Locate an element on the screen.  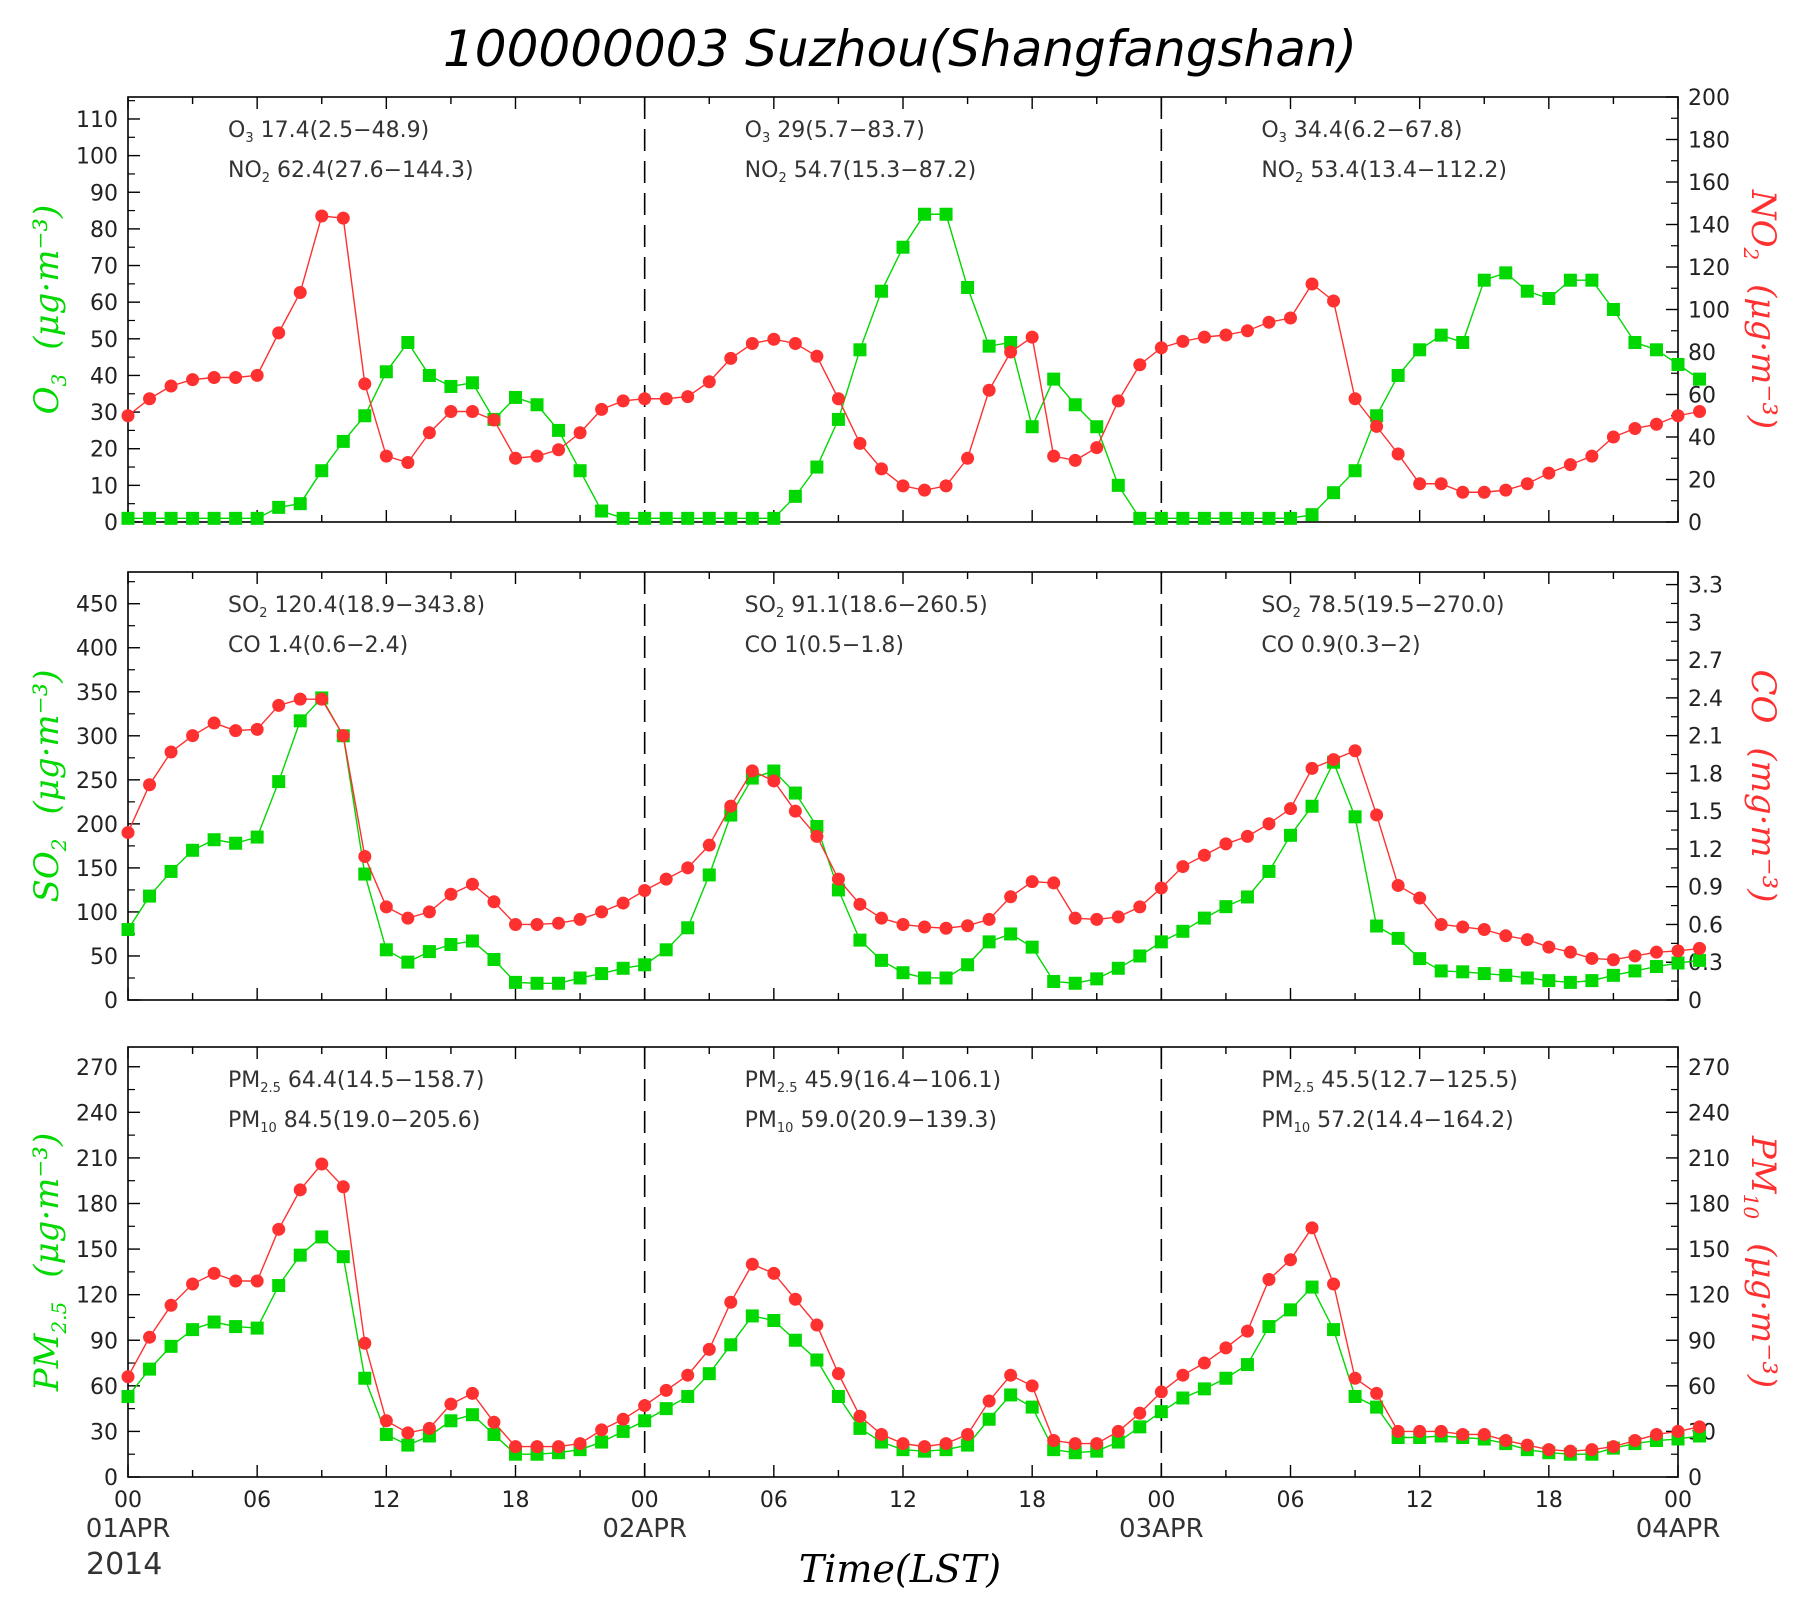
x-date-label: 03APR is located at coordinates (1161, 1529).